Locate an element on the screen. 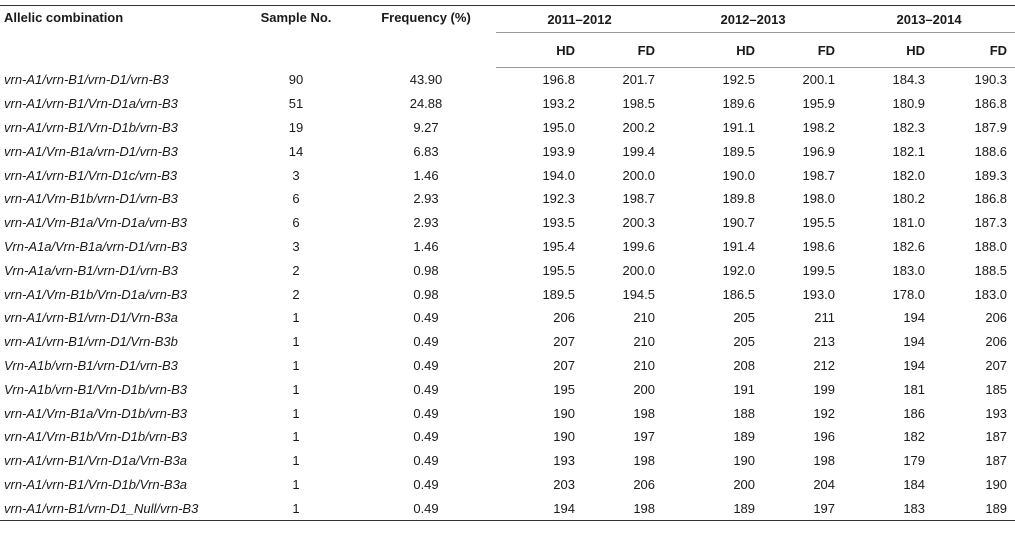 This screenshot has height=536, width=1015. cell-allelic-combination: vrn-A1/vrn-B1/vrn-D1/vrn-B3 is located at coordinates (86, 80).